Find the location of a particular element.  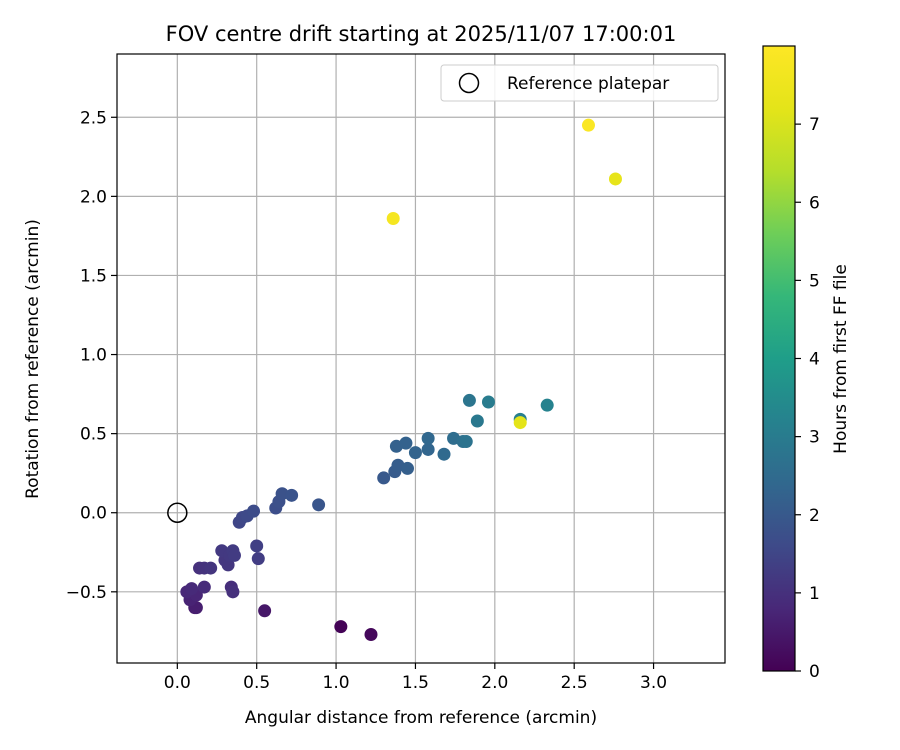

colorbar-tick-label: 2 is located at coordinates (814, 516).